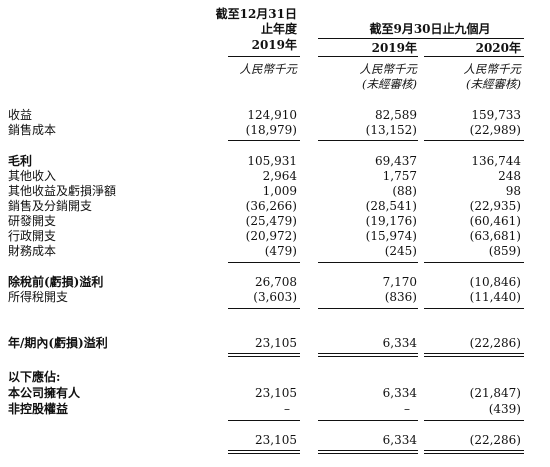  I want to click on final-double-rule-b-col3, so click(474, 453).